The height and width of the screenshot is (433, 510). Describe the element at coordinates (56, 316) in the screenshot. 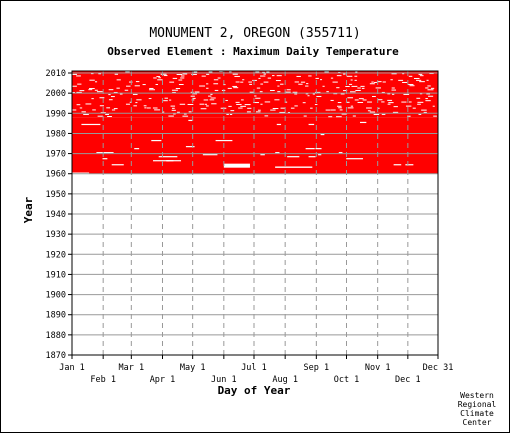

I see `y-tick-label: 1890` at that location.